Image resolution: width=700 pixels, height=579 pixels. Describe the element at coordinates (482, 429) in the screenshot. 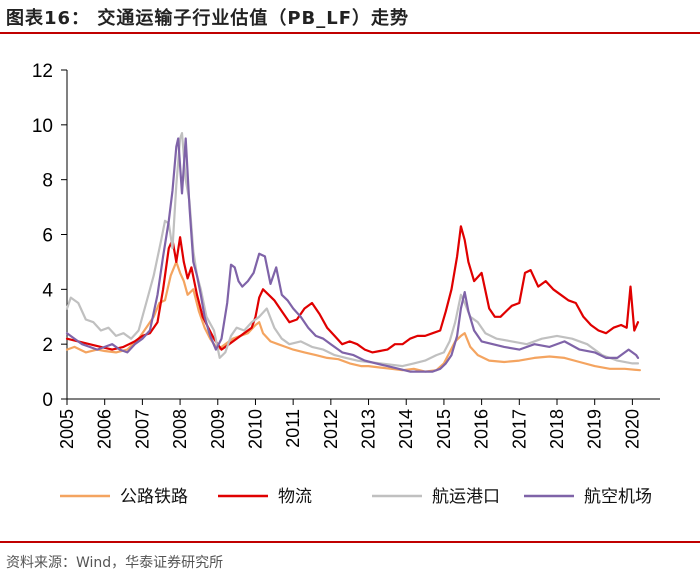

I see `x-tick-label: 2016` at that location.